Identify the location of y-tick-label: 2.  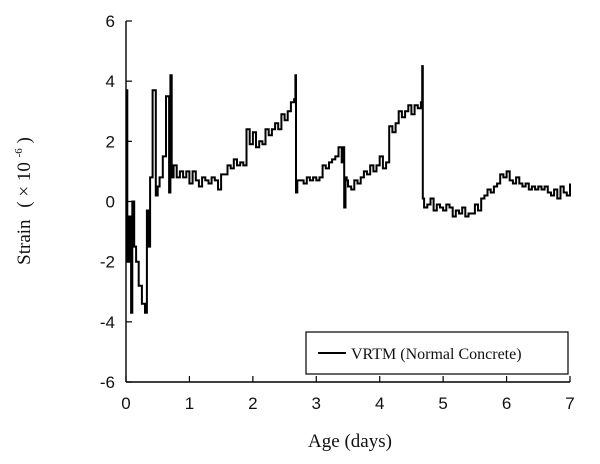
(110, 141).